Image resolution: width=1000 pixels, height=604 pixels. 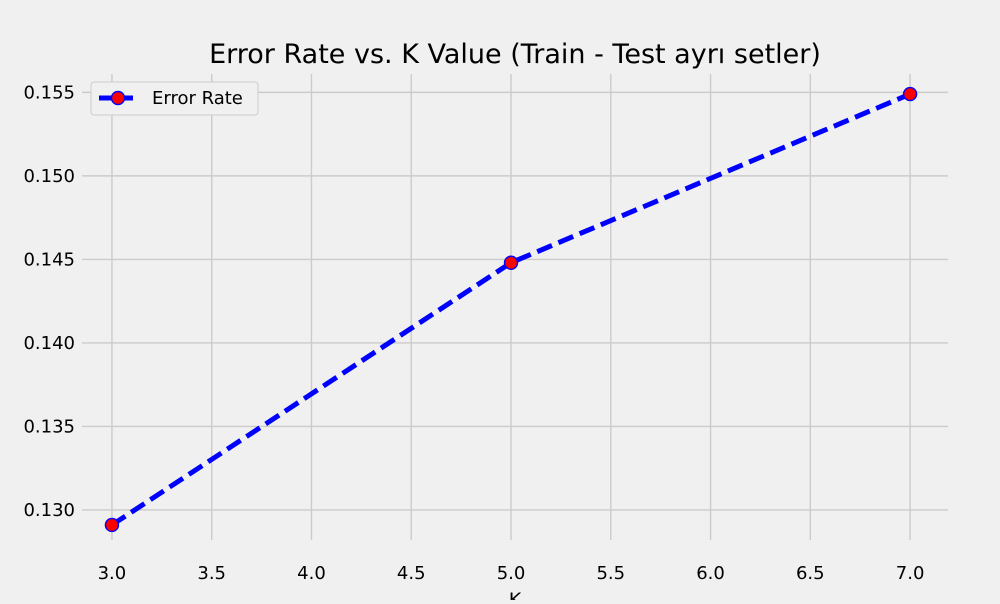 What do you see at coordinates (118, 98) in the screenshot?
I see `legend-marker-swatch` at bounding box center [118, 98].